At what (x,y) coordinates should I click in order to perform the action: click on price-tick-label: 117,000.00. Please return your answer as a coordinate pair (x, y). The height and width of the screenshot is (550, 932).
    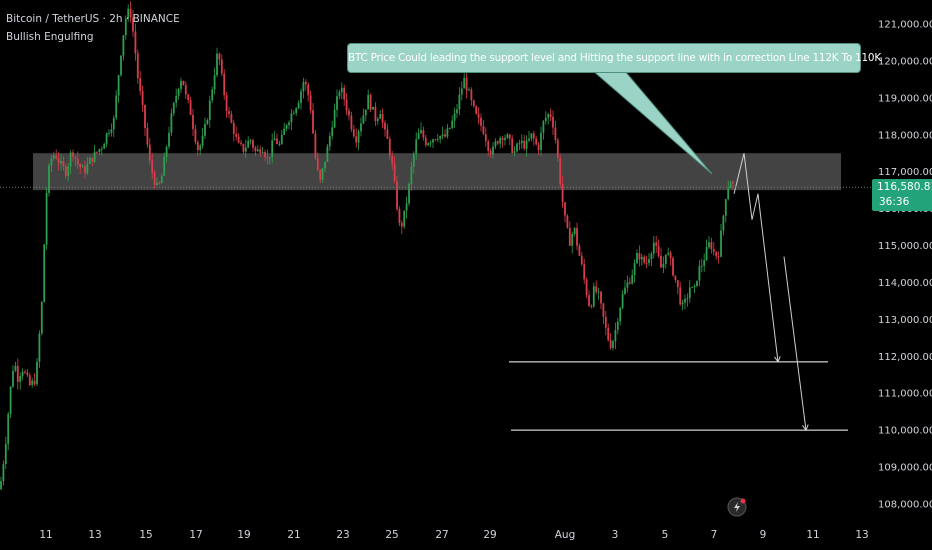
    Looking at the image, I should click on (905, 172).